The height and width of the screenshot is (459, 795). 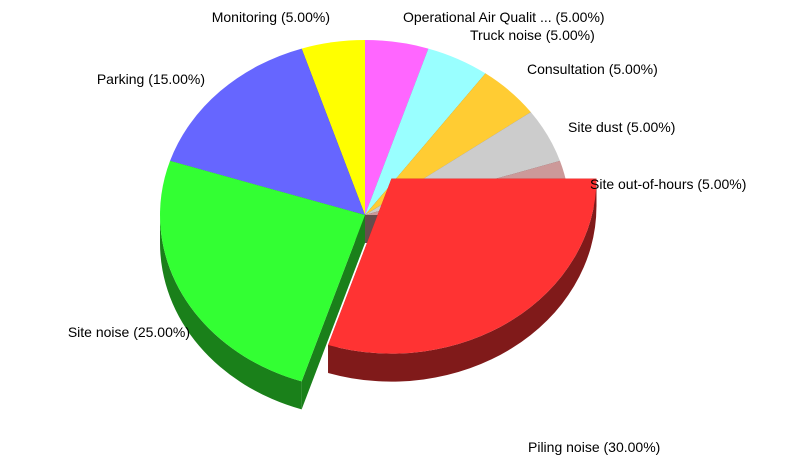 What do you see at coordinates (161, 332) in the screenshot?
I see `label-value: (25.00%)` at bounding box center [161, 332].